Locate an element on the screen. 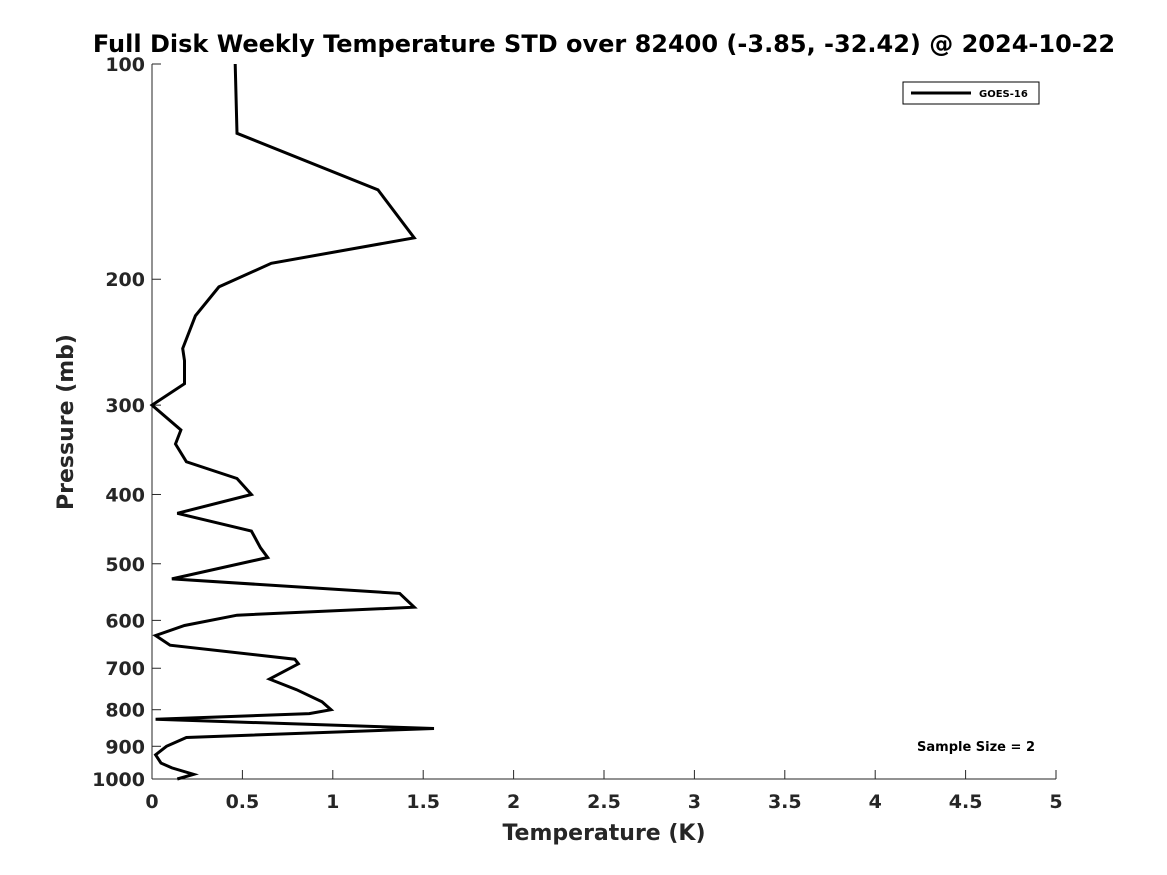 Image resolution: width=1167 pixels, height=875 pixels. x-tick-label: 2 is located at coordinates (513, 802).